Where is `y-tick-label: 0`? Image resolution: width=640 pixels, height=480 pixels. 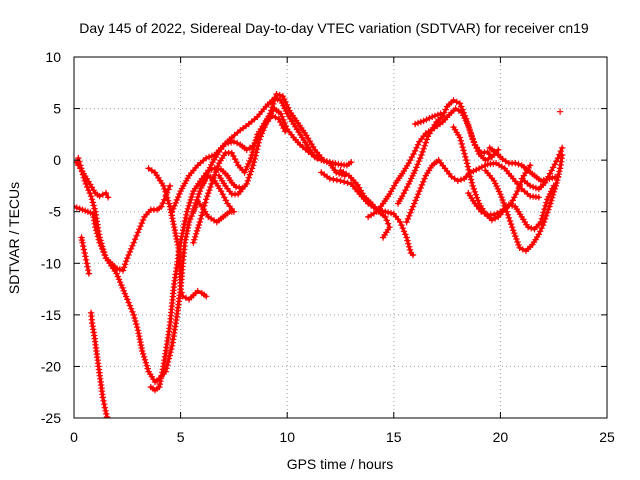
y-tick-label: 0 is located at coordinates (57, 160).